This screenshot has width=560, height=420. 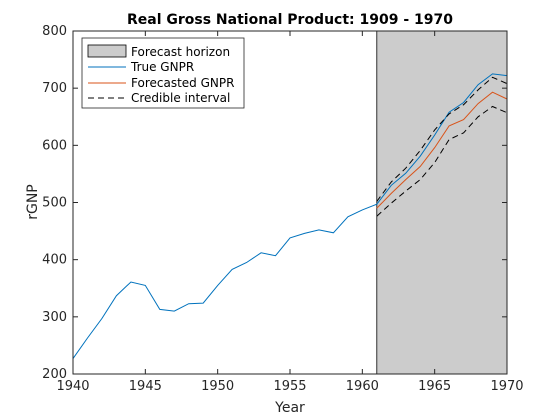 What do you see at coordinates (442, 161) in the screenshot?
I see `series-line-credible-lower` at bounding box center [442, 161].